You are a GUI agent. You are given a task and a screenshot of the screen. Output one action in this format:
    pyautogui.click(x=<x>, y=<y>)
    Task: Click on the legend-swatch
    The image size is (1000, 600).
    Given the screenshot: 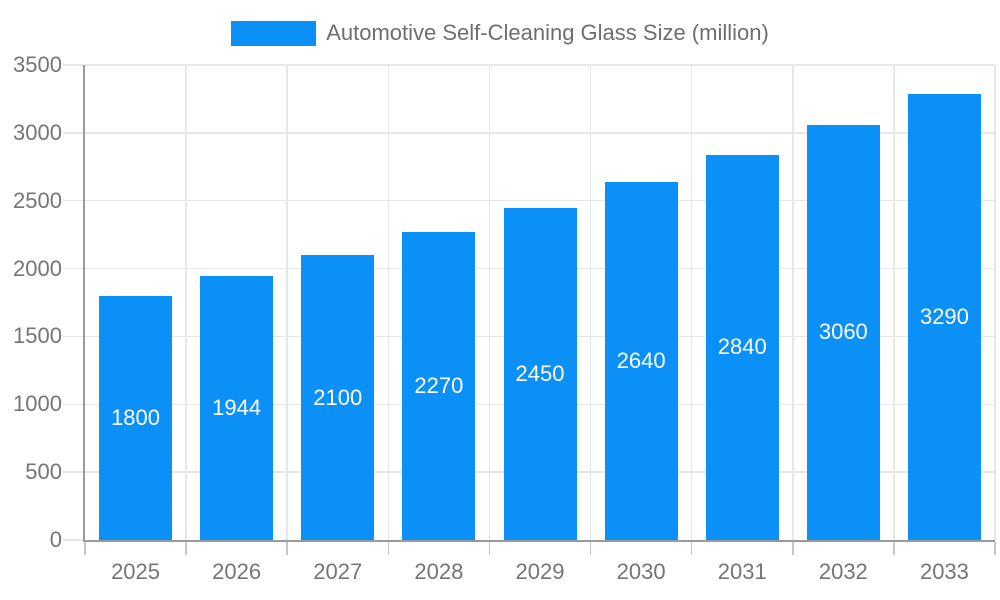 What is the action you would take?
    pyautogui.click(x=274, y=33)
    